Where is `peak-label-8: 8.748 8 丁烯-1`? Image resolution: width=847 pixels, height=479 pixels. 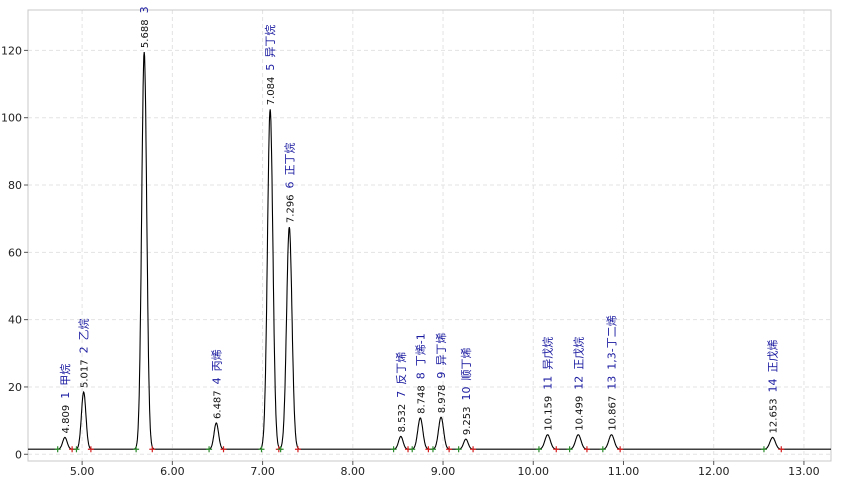
peak-label-8: 8.748 8 丁烯-1 is located at coordinates (420, 373).